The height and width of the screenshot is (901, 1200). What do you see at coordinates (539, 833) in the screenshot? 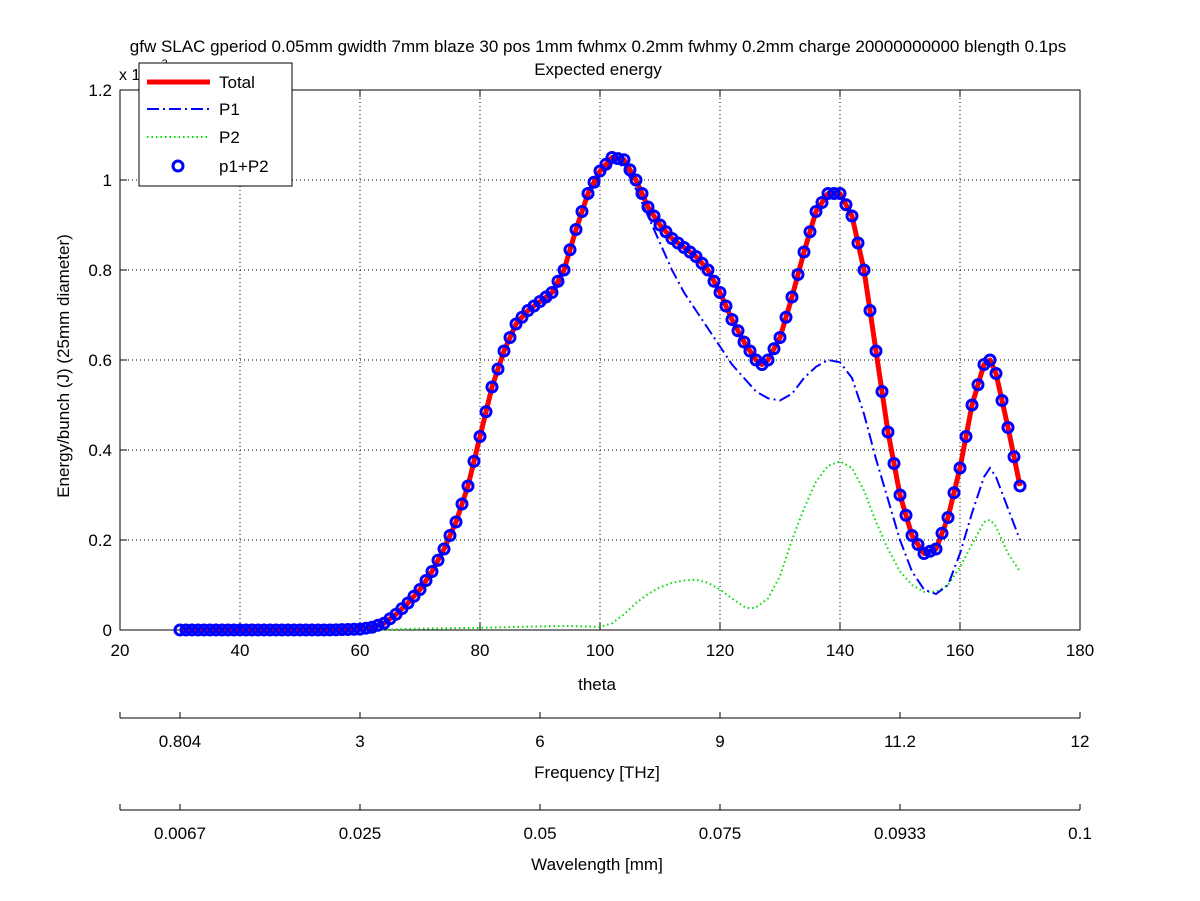
I see `secondary-axis-tick-label: 0.05` at bounding box center [539, 833].